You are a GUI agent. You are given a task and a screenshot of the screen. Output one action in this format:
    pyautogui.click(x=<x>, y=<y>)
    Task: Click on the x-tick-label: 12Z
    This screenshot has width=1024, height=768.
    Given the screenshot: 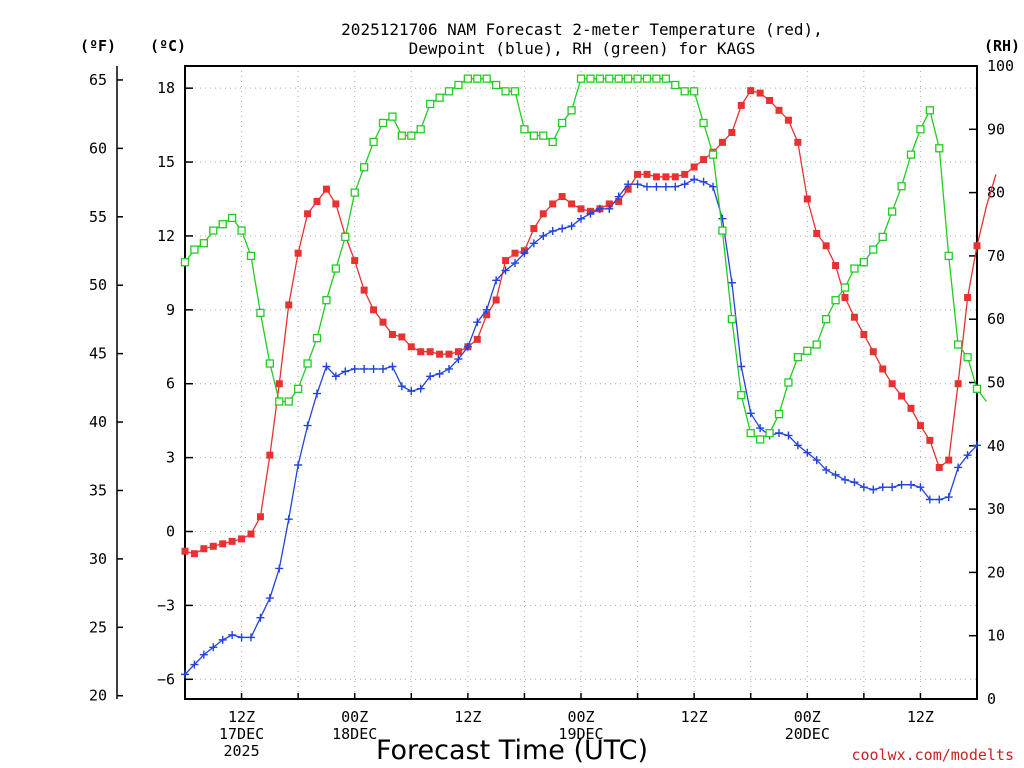 What is the action you would take?
    pyautogui.click(x=920, y=717)
    